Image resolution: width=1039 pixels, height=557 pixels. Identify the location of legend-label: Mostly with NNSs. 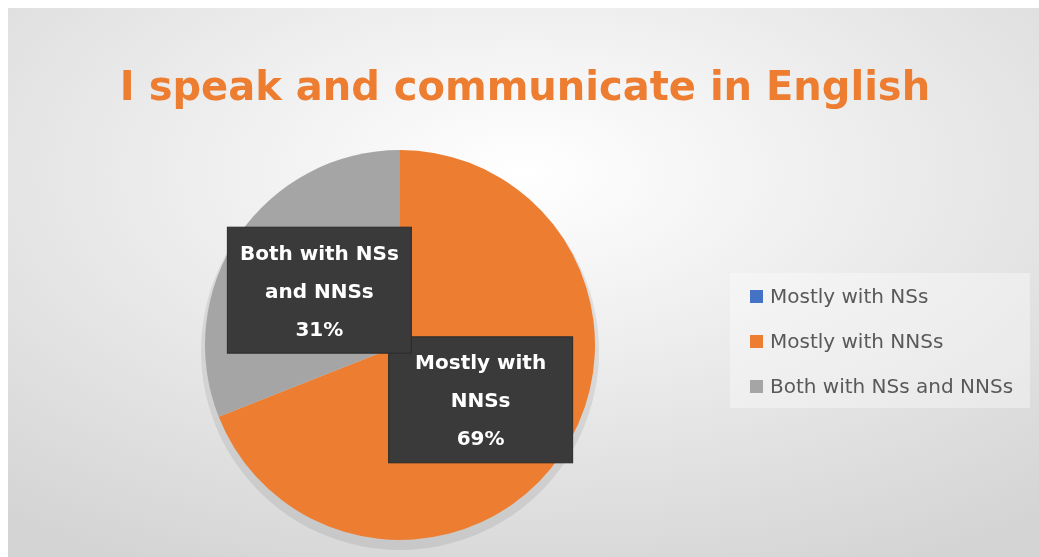
(857, 341).